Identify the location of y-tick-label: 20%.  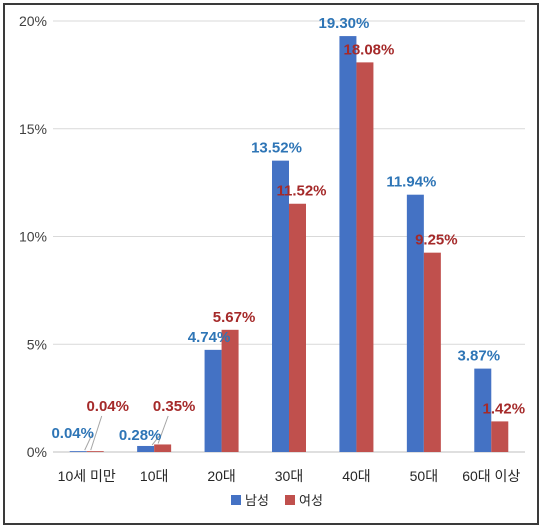
(33, 21).